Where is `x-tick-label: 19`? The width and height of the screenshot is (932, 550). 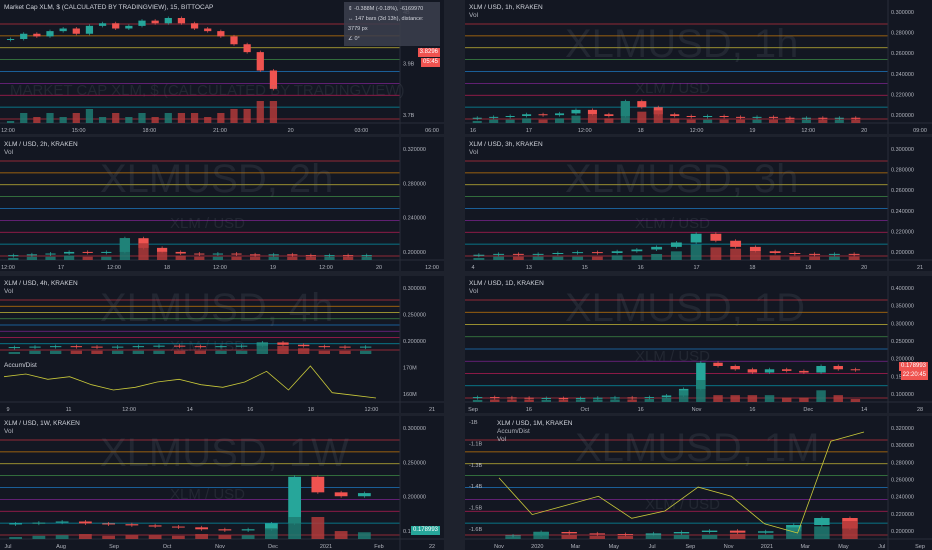 x-tick-label: 19 is located at coordinates (752, 131).